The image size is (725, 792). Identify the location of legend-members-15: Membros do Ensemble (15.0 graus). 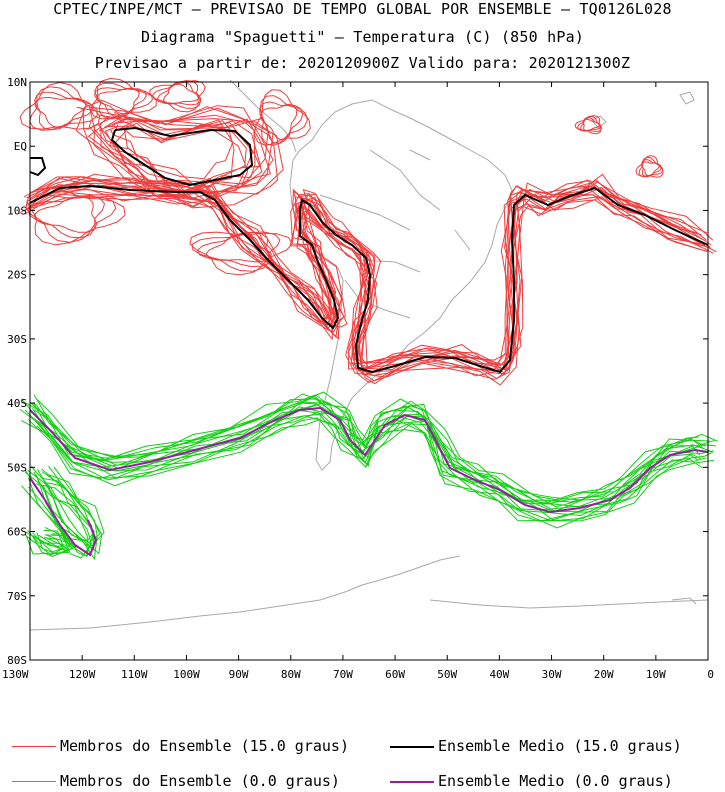
(180, 746).